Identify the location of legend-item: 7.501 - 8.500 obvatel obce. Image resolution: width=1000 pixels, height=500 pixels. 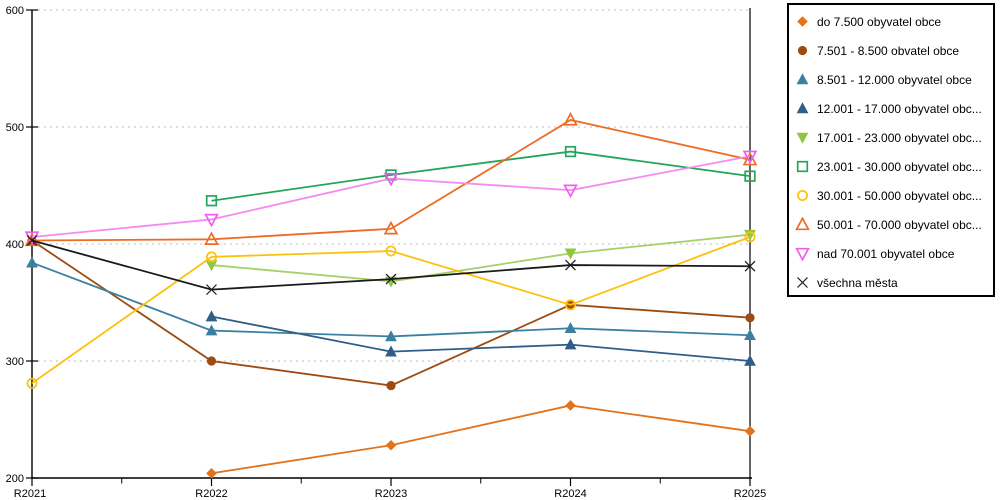
(894, 50).